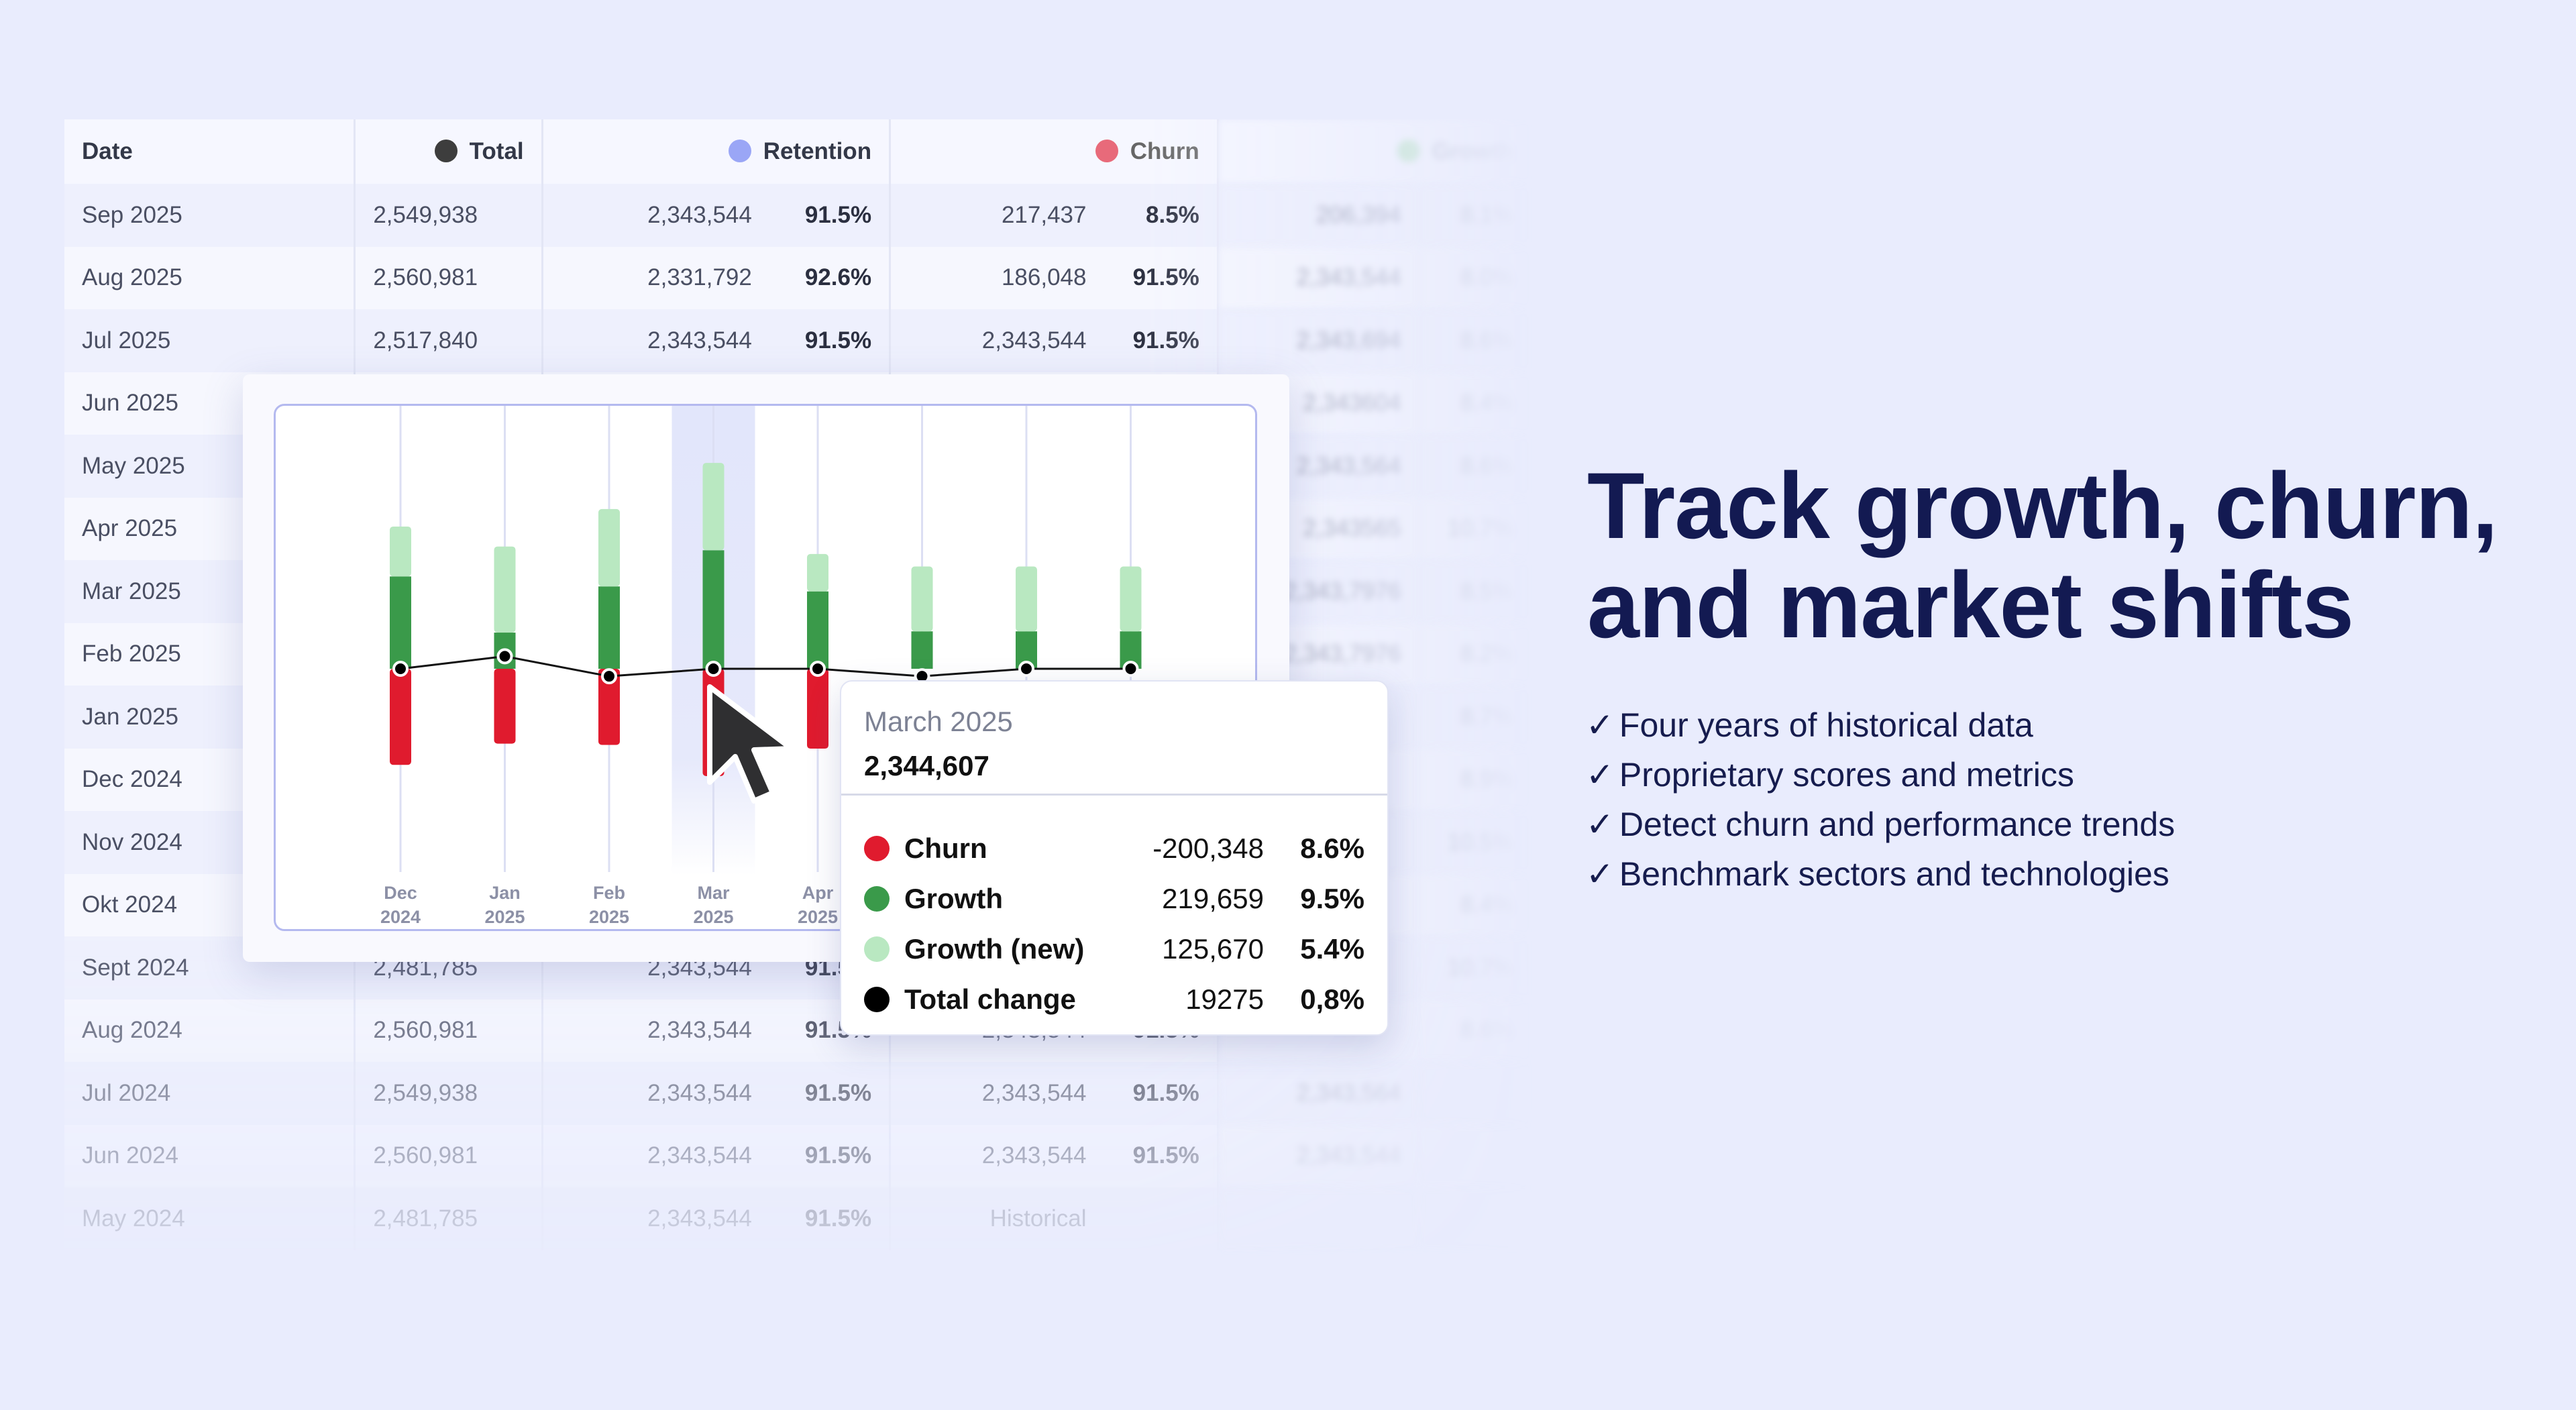  Describe the element at coordinates (210, 403) in the screenshot. I see `table-cell-date: Jun 2025` at that location.